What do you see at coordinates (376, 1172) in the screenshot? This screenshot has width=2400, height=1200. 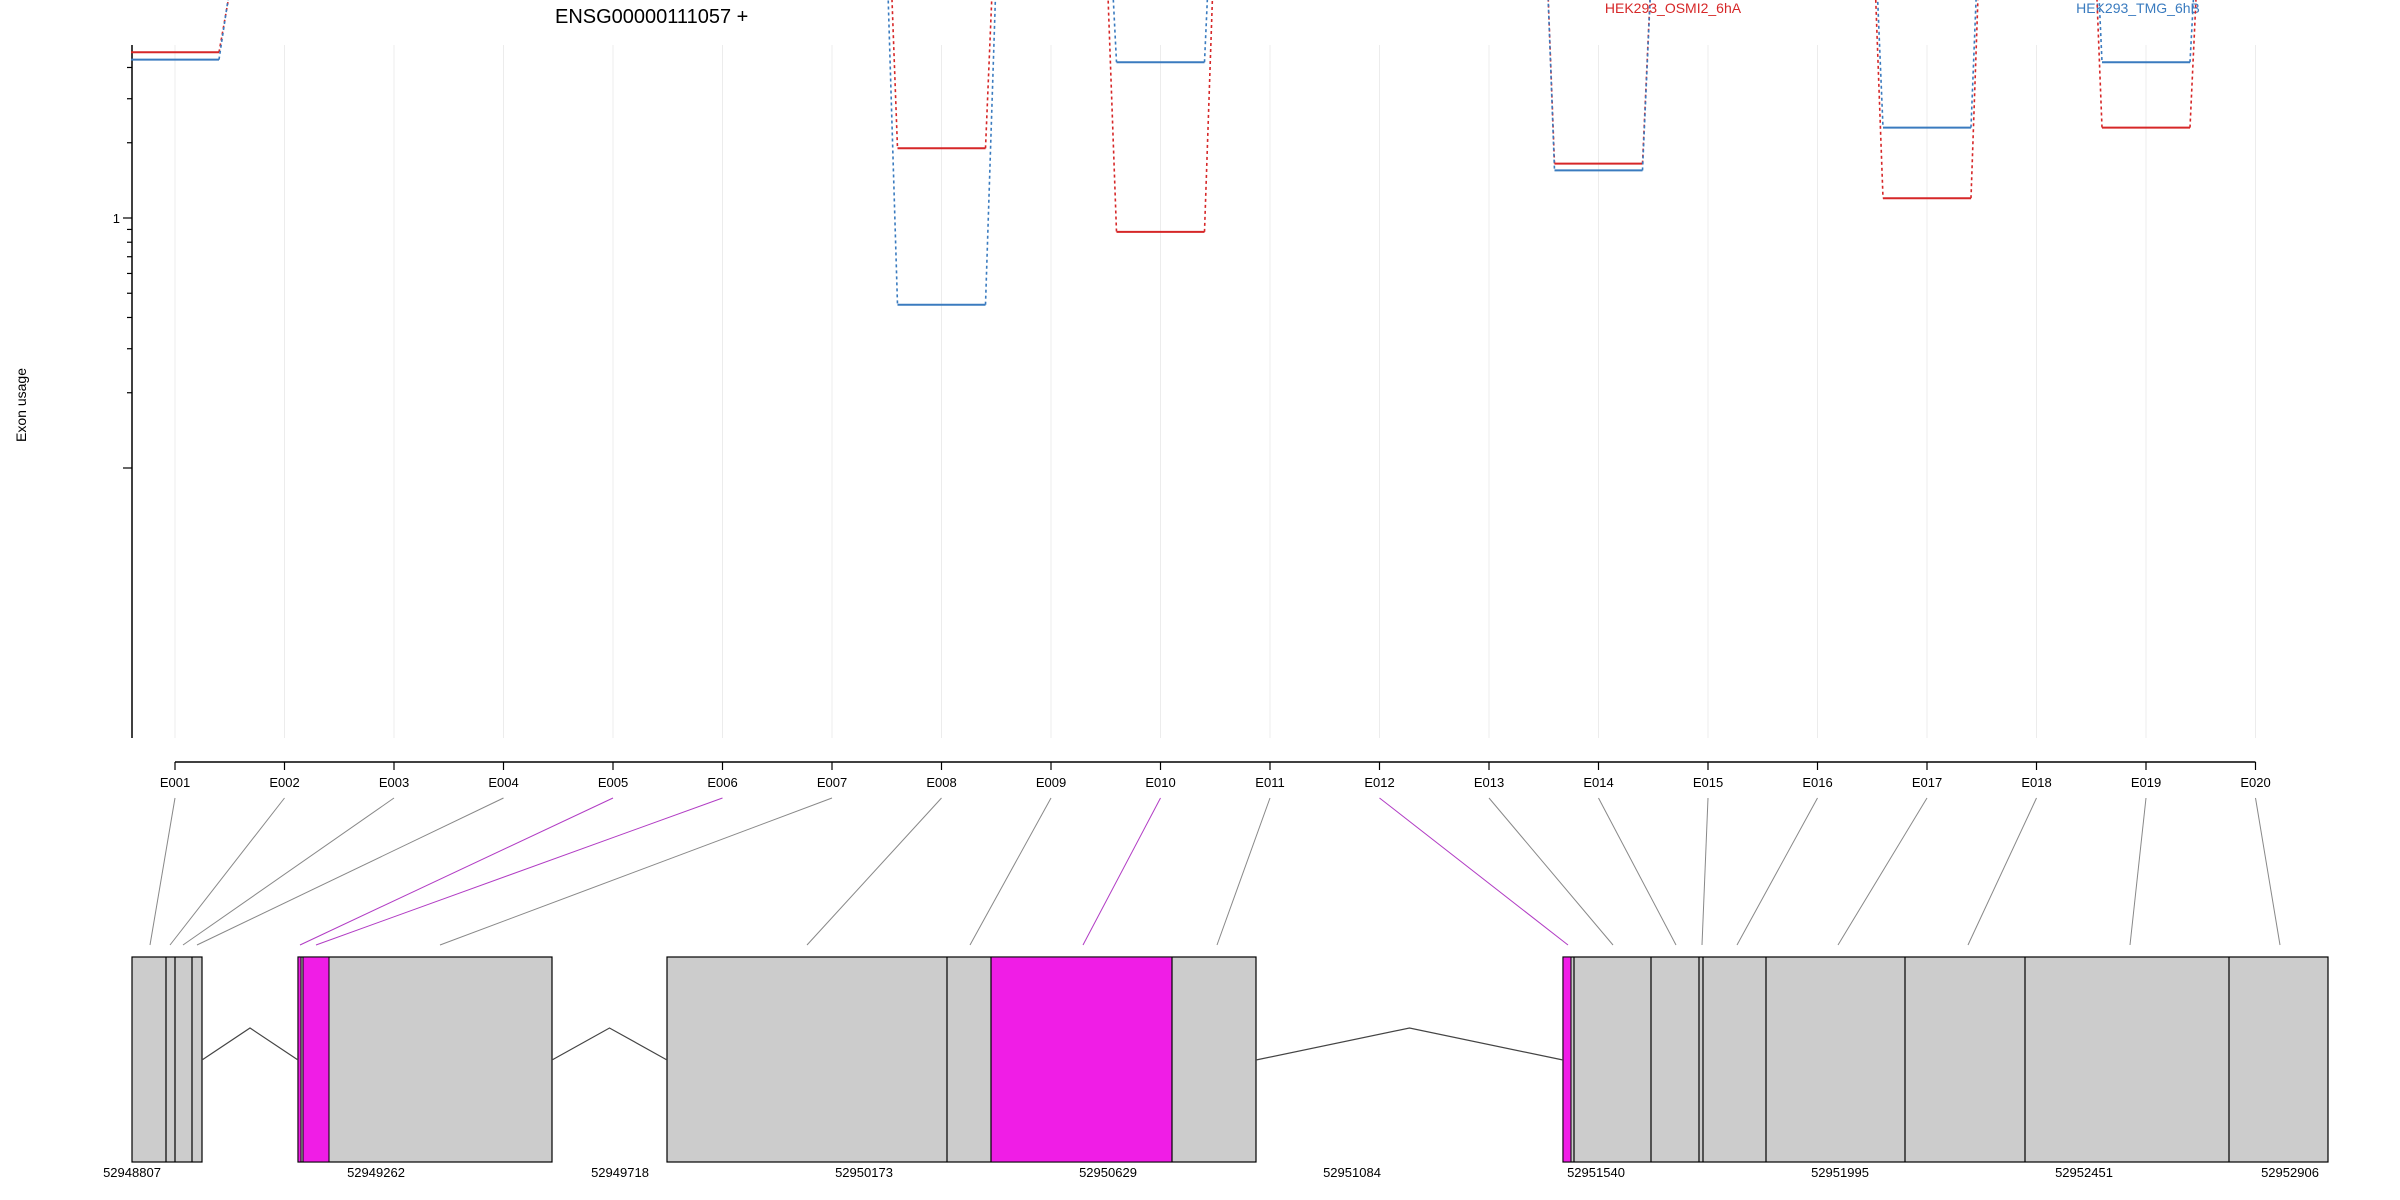 I see `coordinate-label: 52949262` at bounding box center [376, 1172].